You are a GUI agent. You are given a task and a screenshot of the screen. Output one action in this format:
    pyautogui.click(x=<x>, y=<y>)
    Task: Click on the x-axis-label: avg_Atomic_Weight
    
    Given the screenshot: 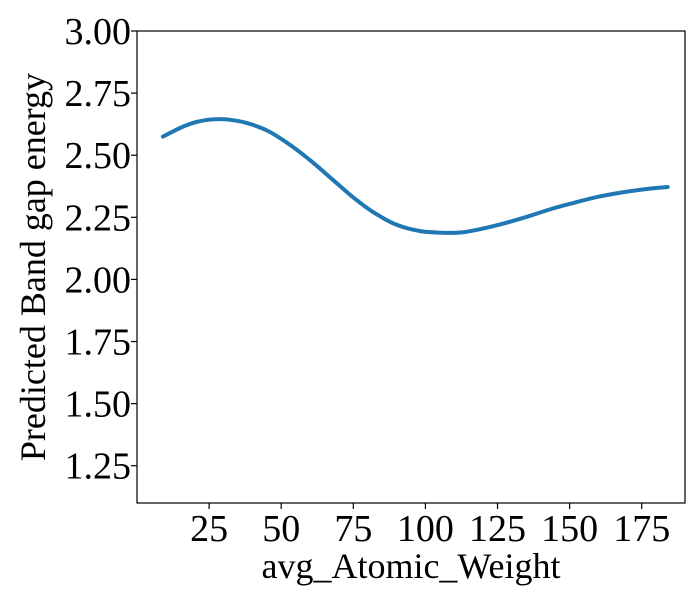 What is the action you would take?
    pyautogui.click(x=410, y=566)
    